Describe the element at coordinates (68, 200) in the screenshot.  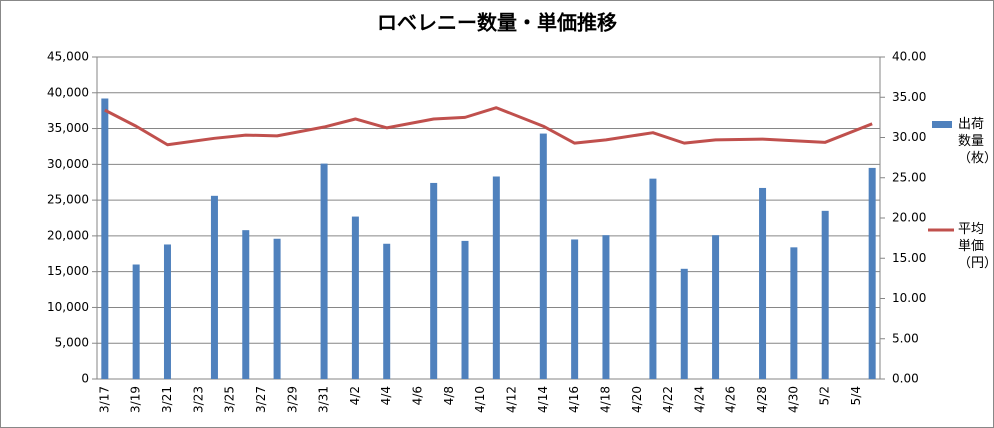
I see `y-tick-label: 25,000` at that location.